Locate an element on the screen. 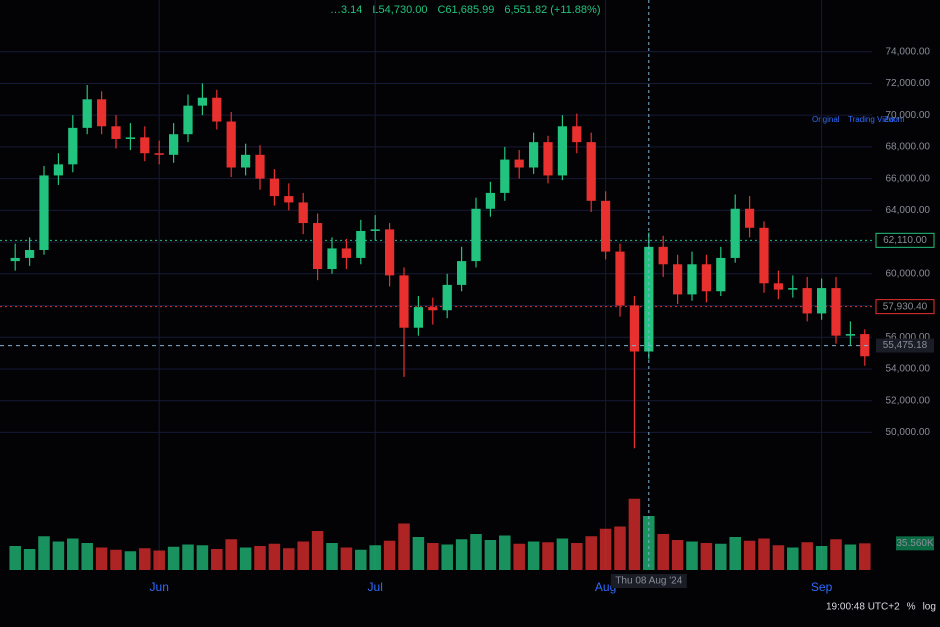 The height and width of the screenshot is (627, 940). y-tick-label: 50,000.00 is located at coordinates (908, 432).